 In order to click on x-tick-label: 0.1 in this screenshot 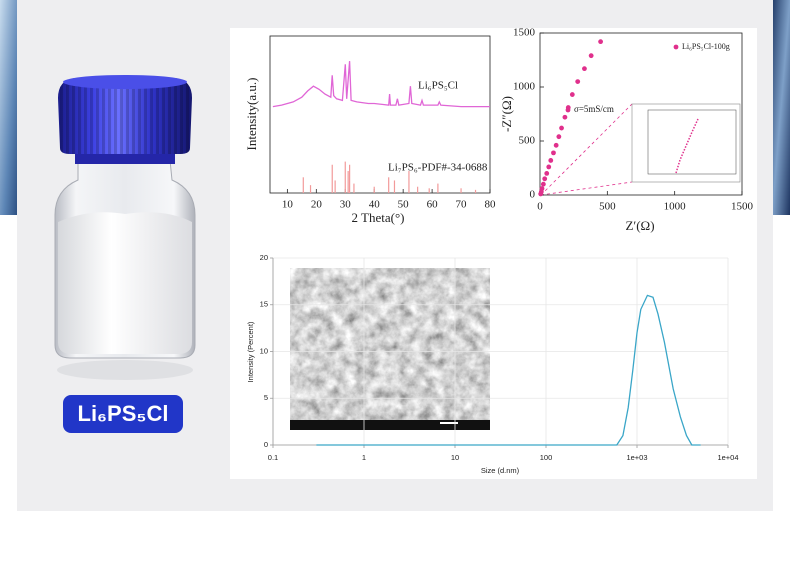, I will do `click(273, 457)`.